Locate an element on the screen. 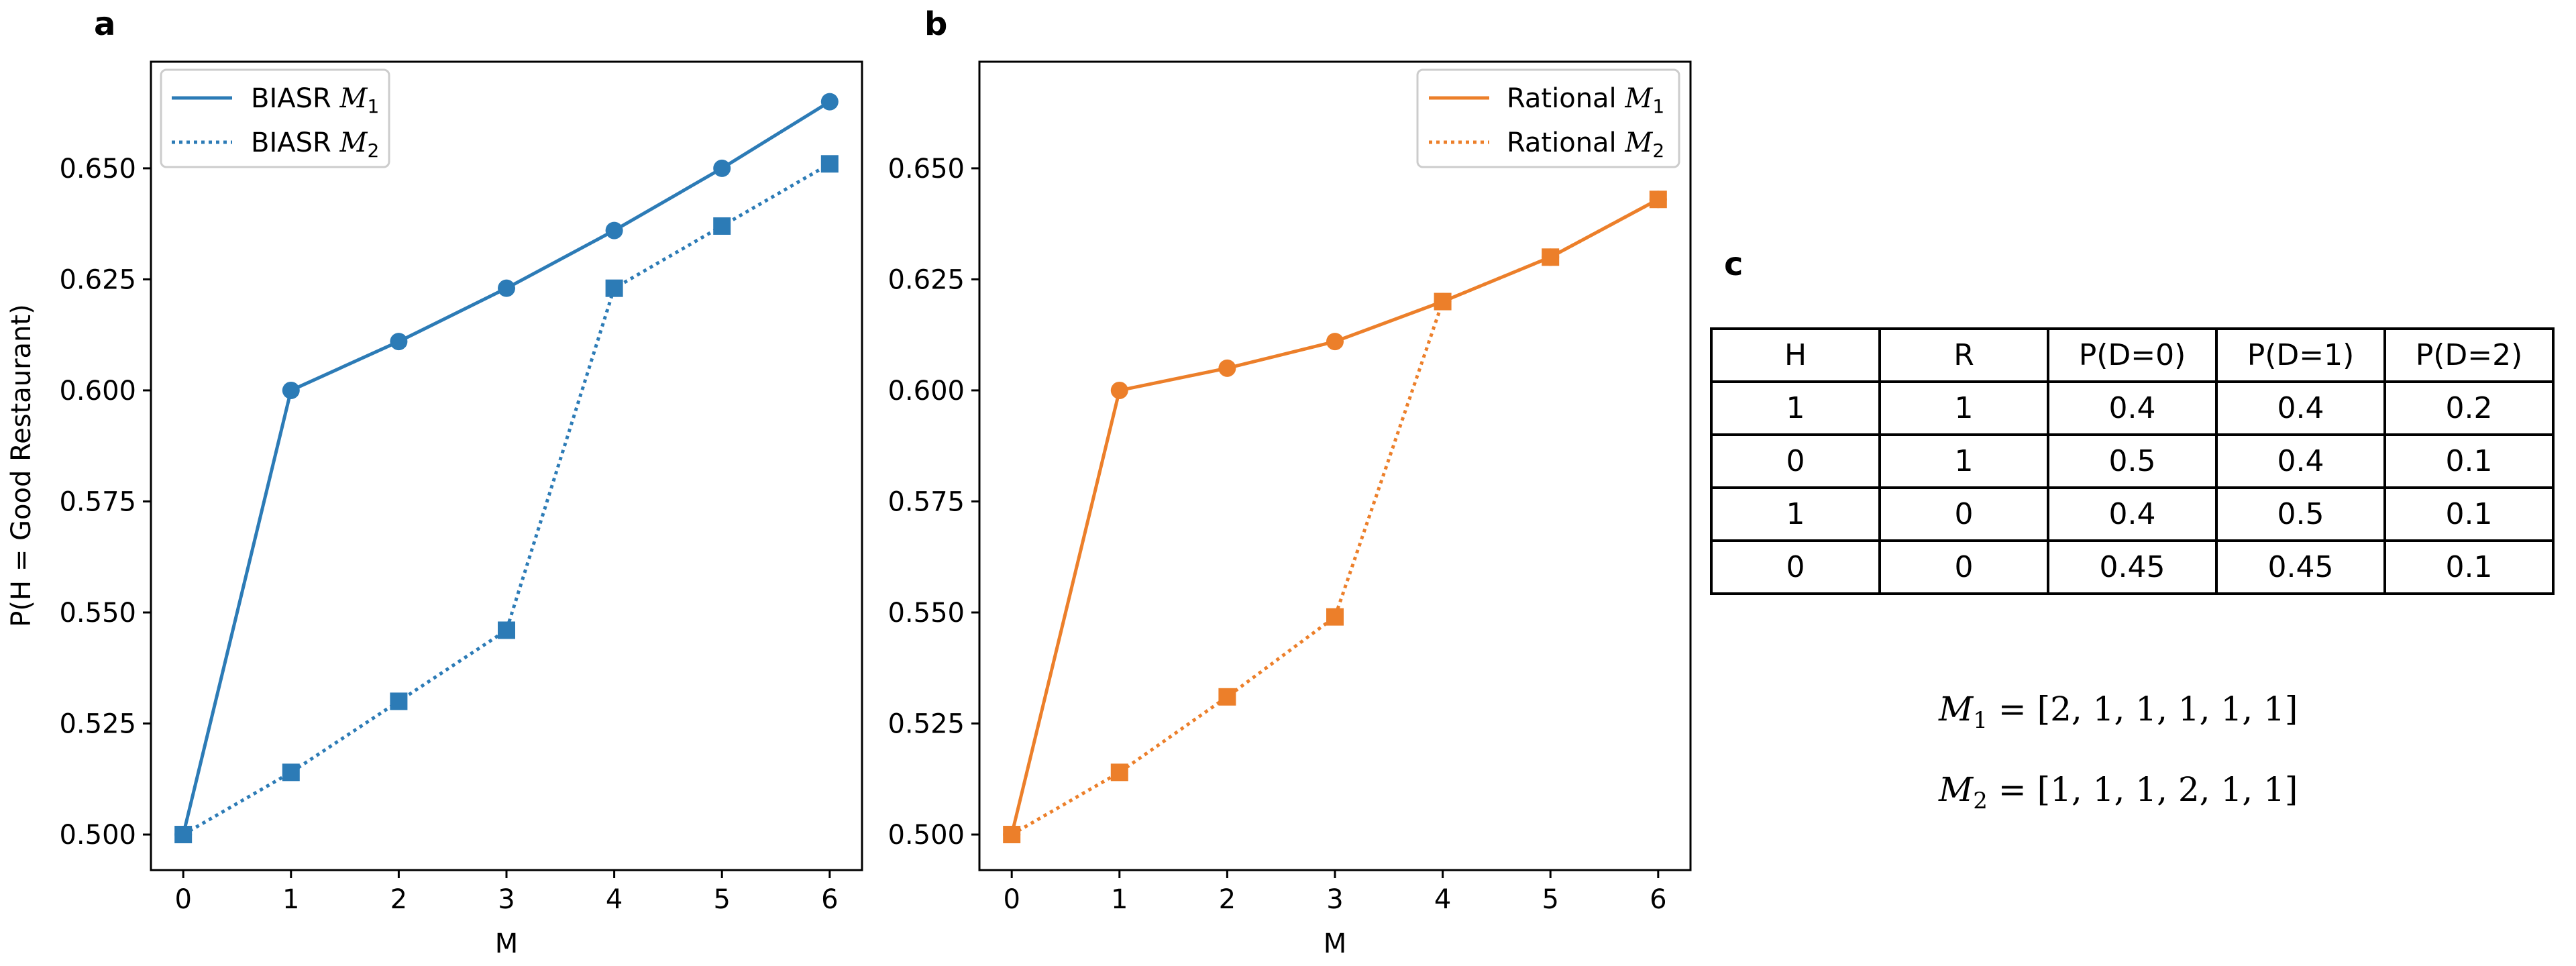  table-header-cell: H is located at coordinates (1795, 355).